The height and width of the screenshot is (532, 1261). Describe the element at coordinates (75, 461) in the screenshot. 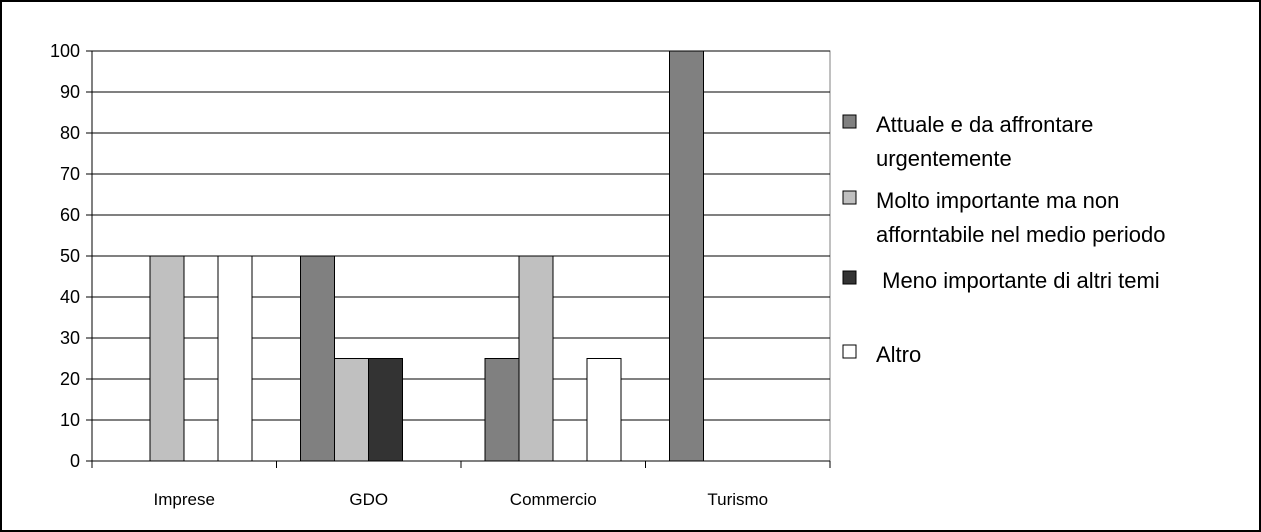

I see `y-tick-label: 0` at that location.